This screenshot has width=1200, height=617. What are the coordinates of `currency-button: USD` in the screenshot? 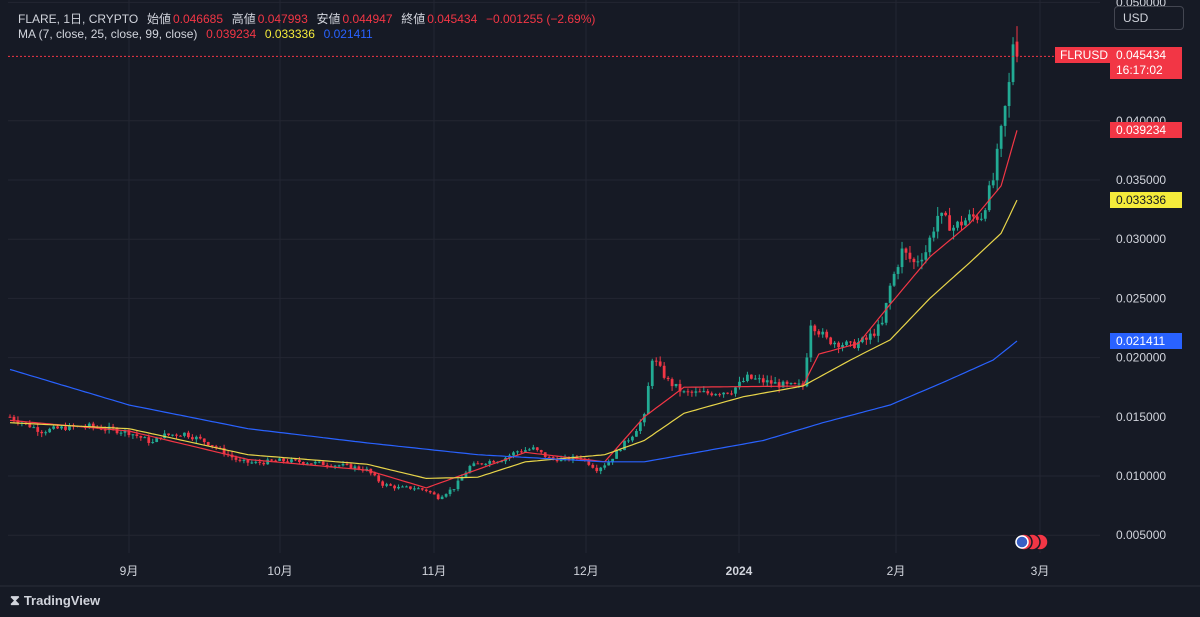 It's located at (1149, 18).